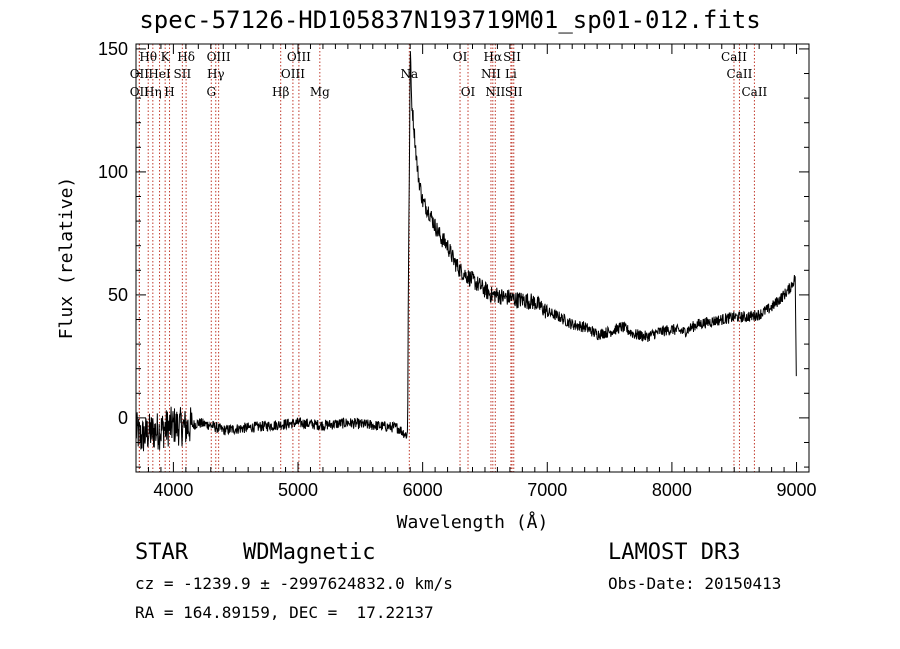 The height and width of the screenshot is (649, 900). I want to click on line-label-15: Mg, so click(320, 92).